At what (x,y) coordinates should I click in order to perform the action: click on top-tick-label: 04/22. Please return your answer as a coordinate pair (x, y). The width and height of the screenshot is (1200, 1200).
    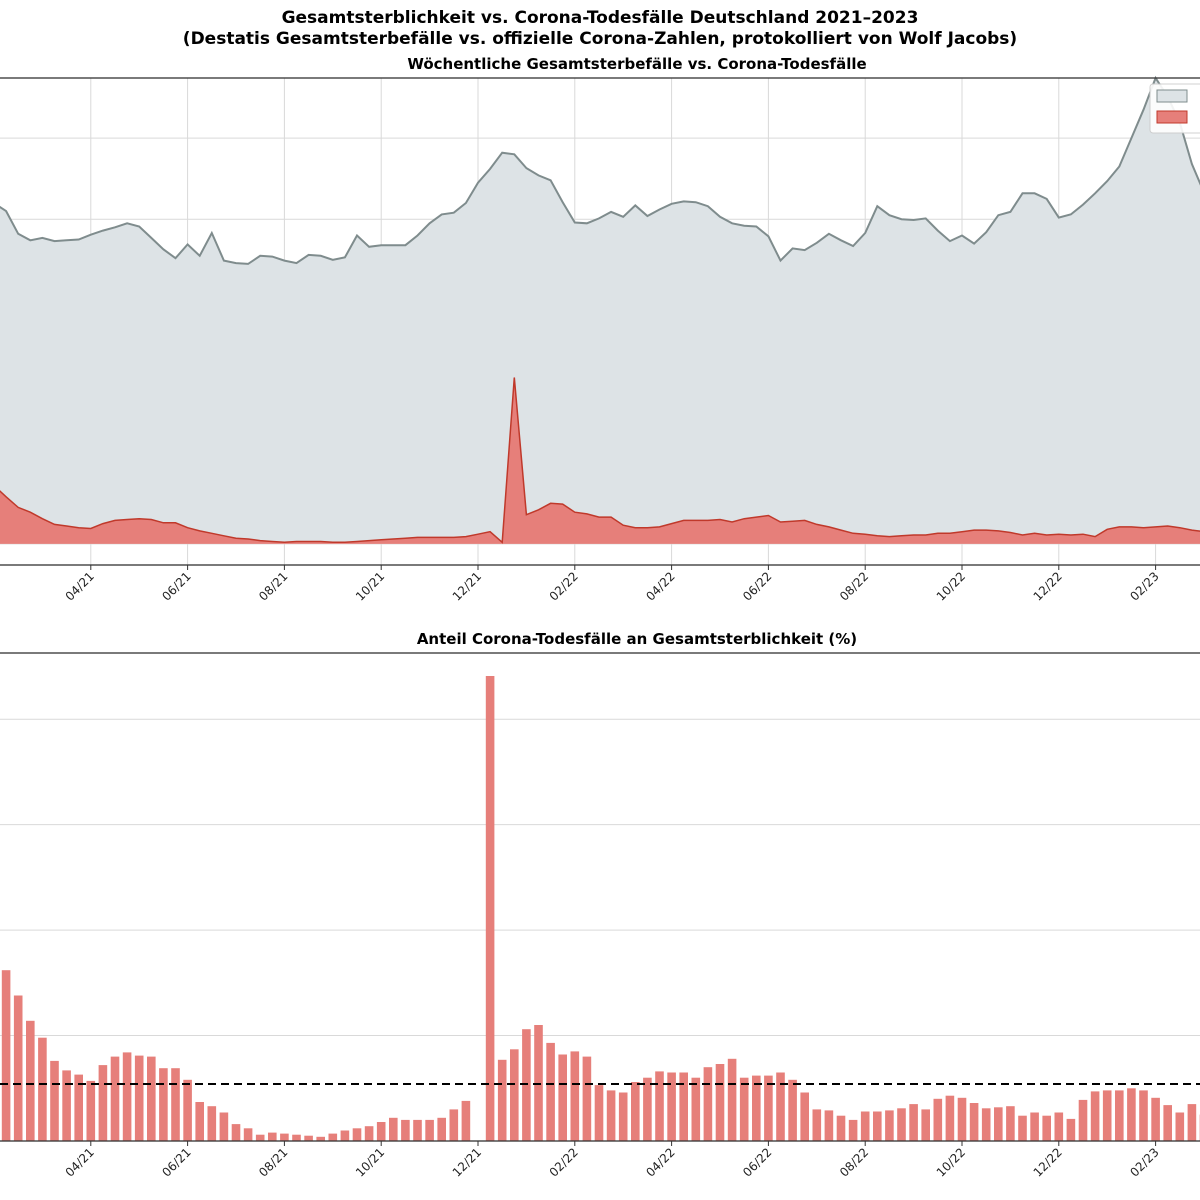
    Looking at the image, I should click on (660, 586).